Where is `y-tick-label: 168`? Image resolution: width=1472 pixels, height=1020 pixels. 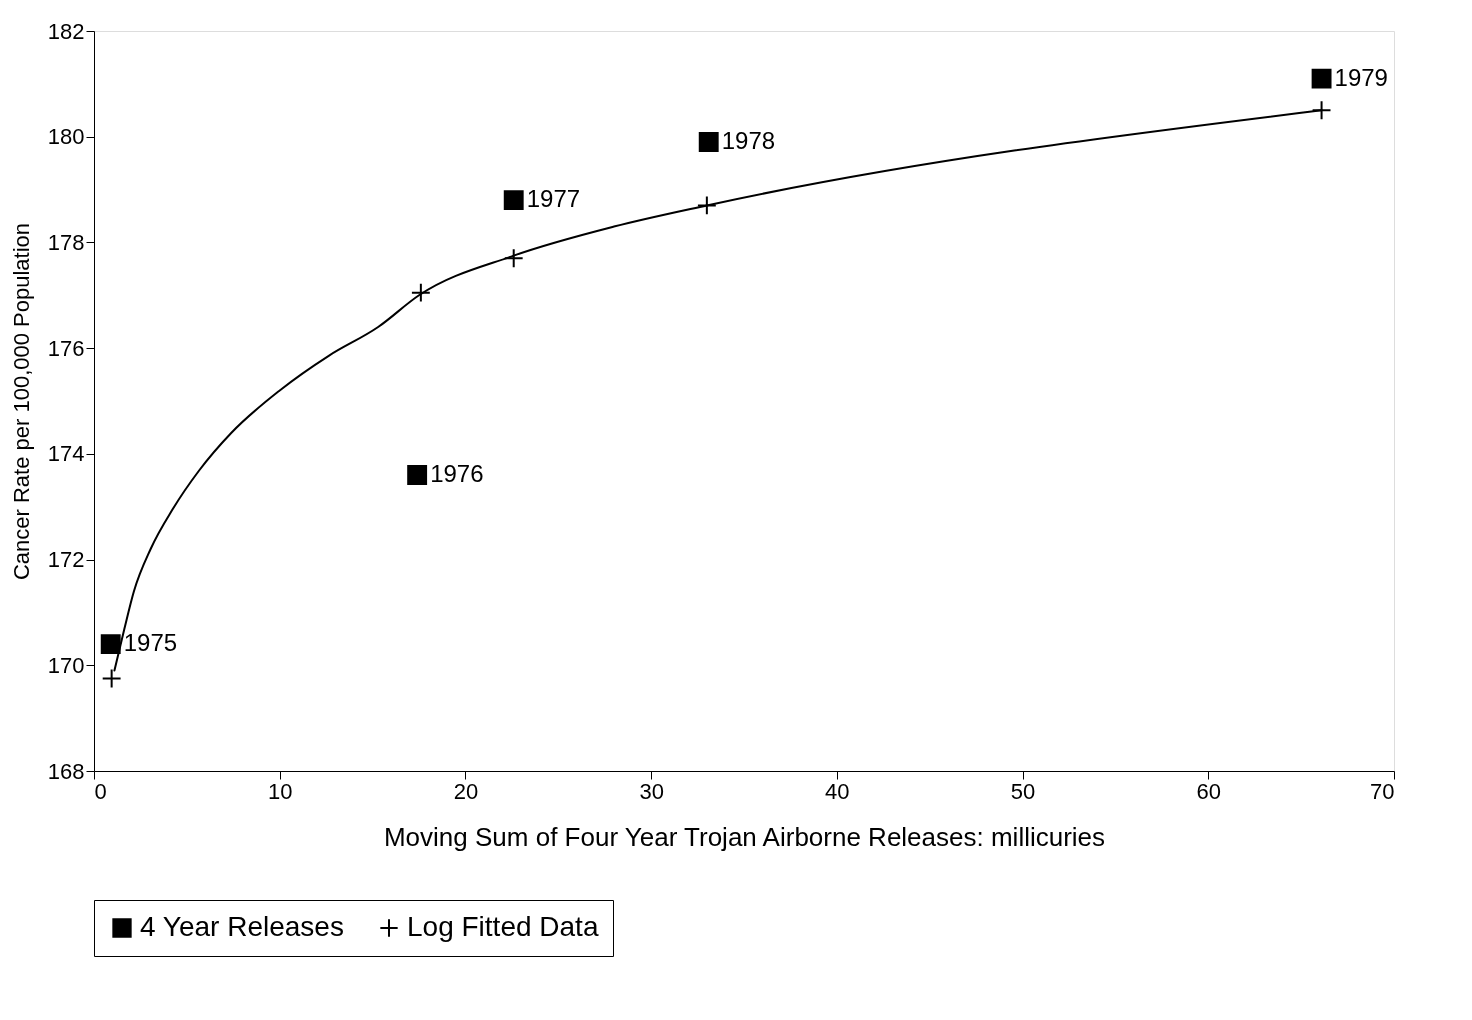 y-tick-label: 168 is located at coordinates (66, 771).